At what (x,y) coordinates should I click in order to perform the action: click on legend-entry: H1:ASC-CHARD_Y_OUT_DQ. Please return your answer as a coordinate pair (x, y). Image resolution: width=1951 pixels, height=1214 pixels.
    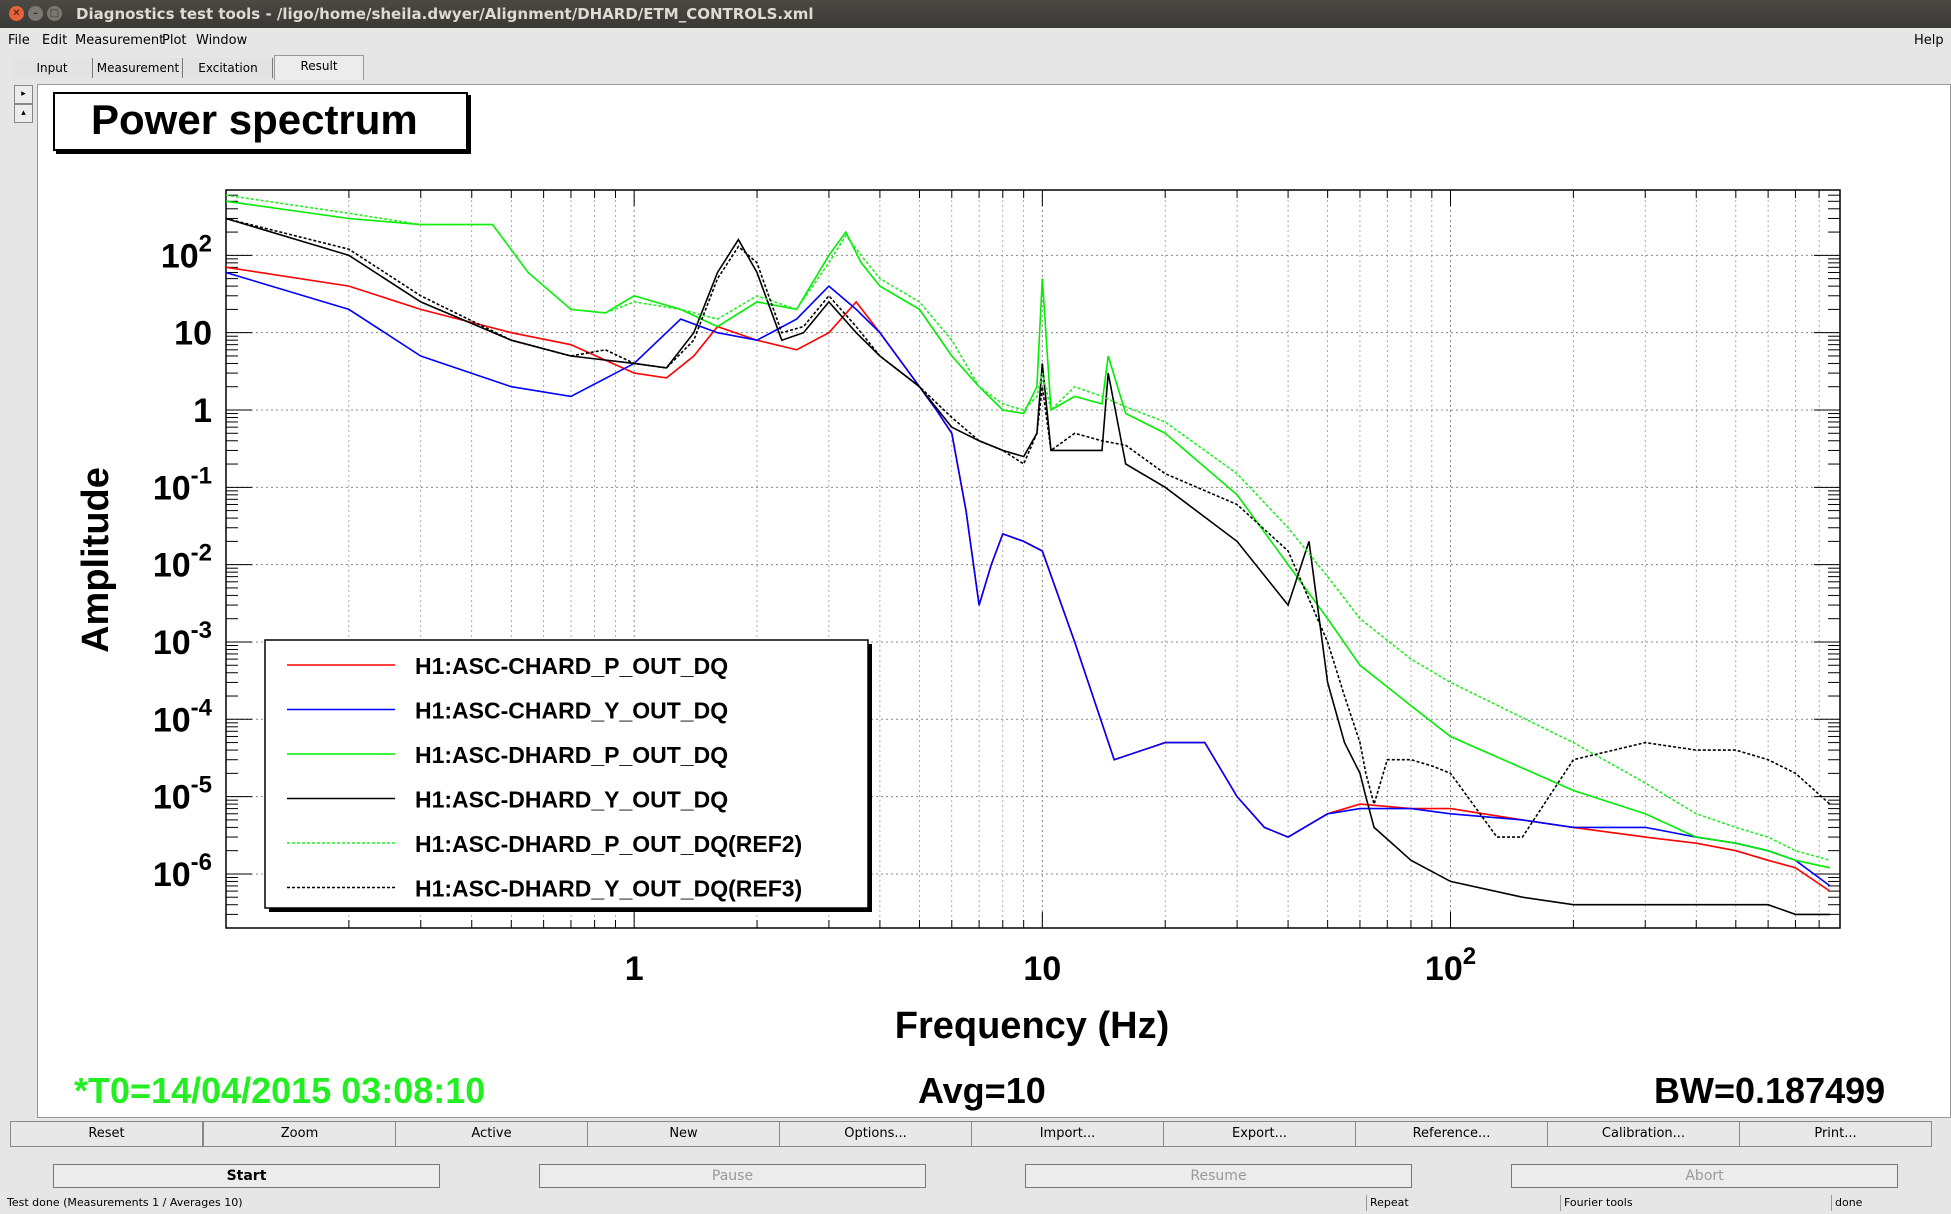
    Looking at the image, I should click on (571, 711).